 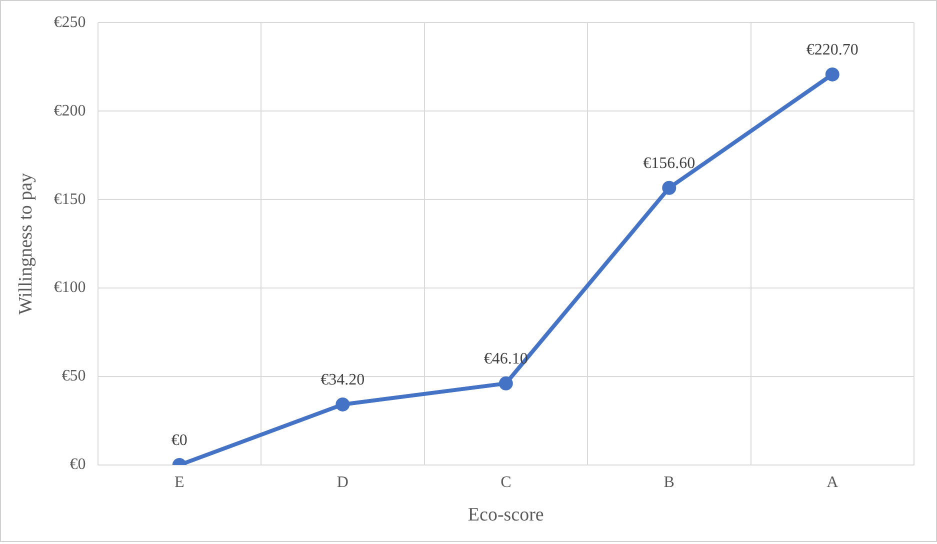 I want to click on data-label: €0, so click(x=179, y=441).